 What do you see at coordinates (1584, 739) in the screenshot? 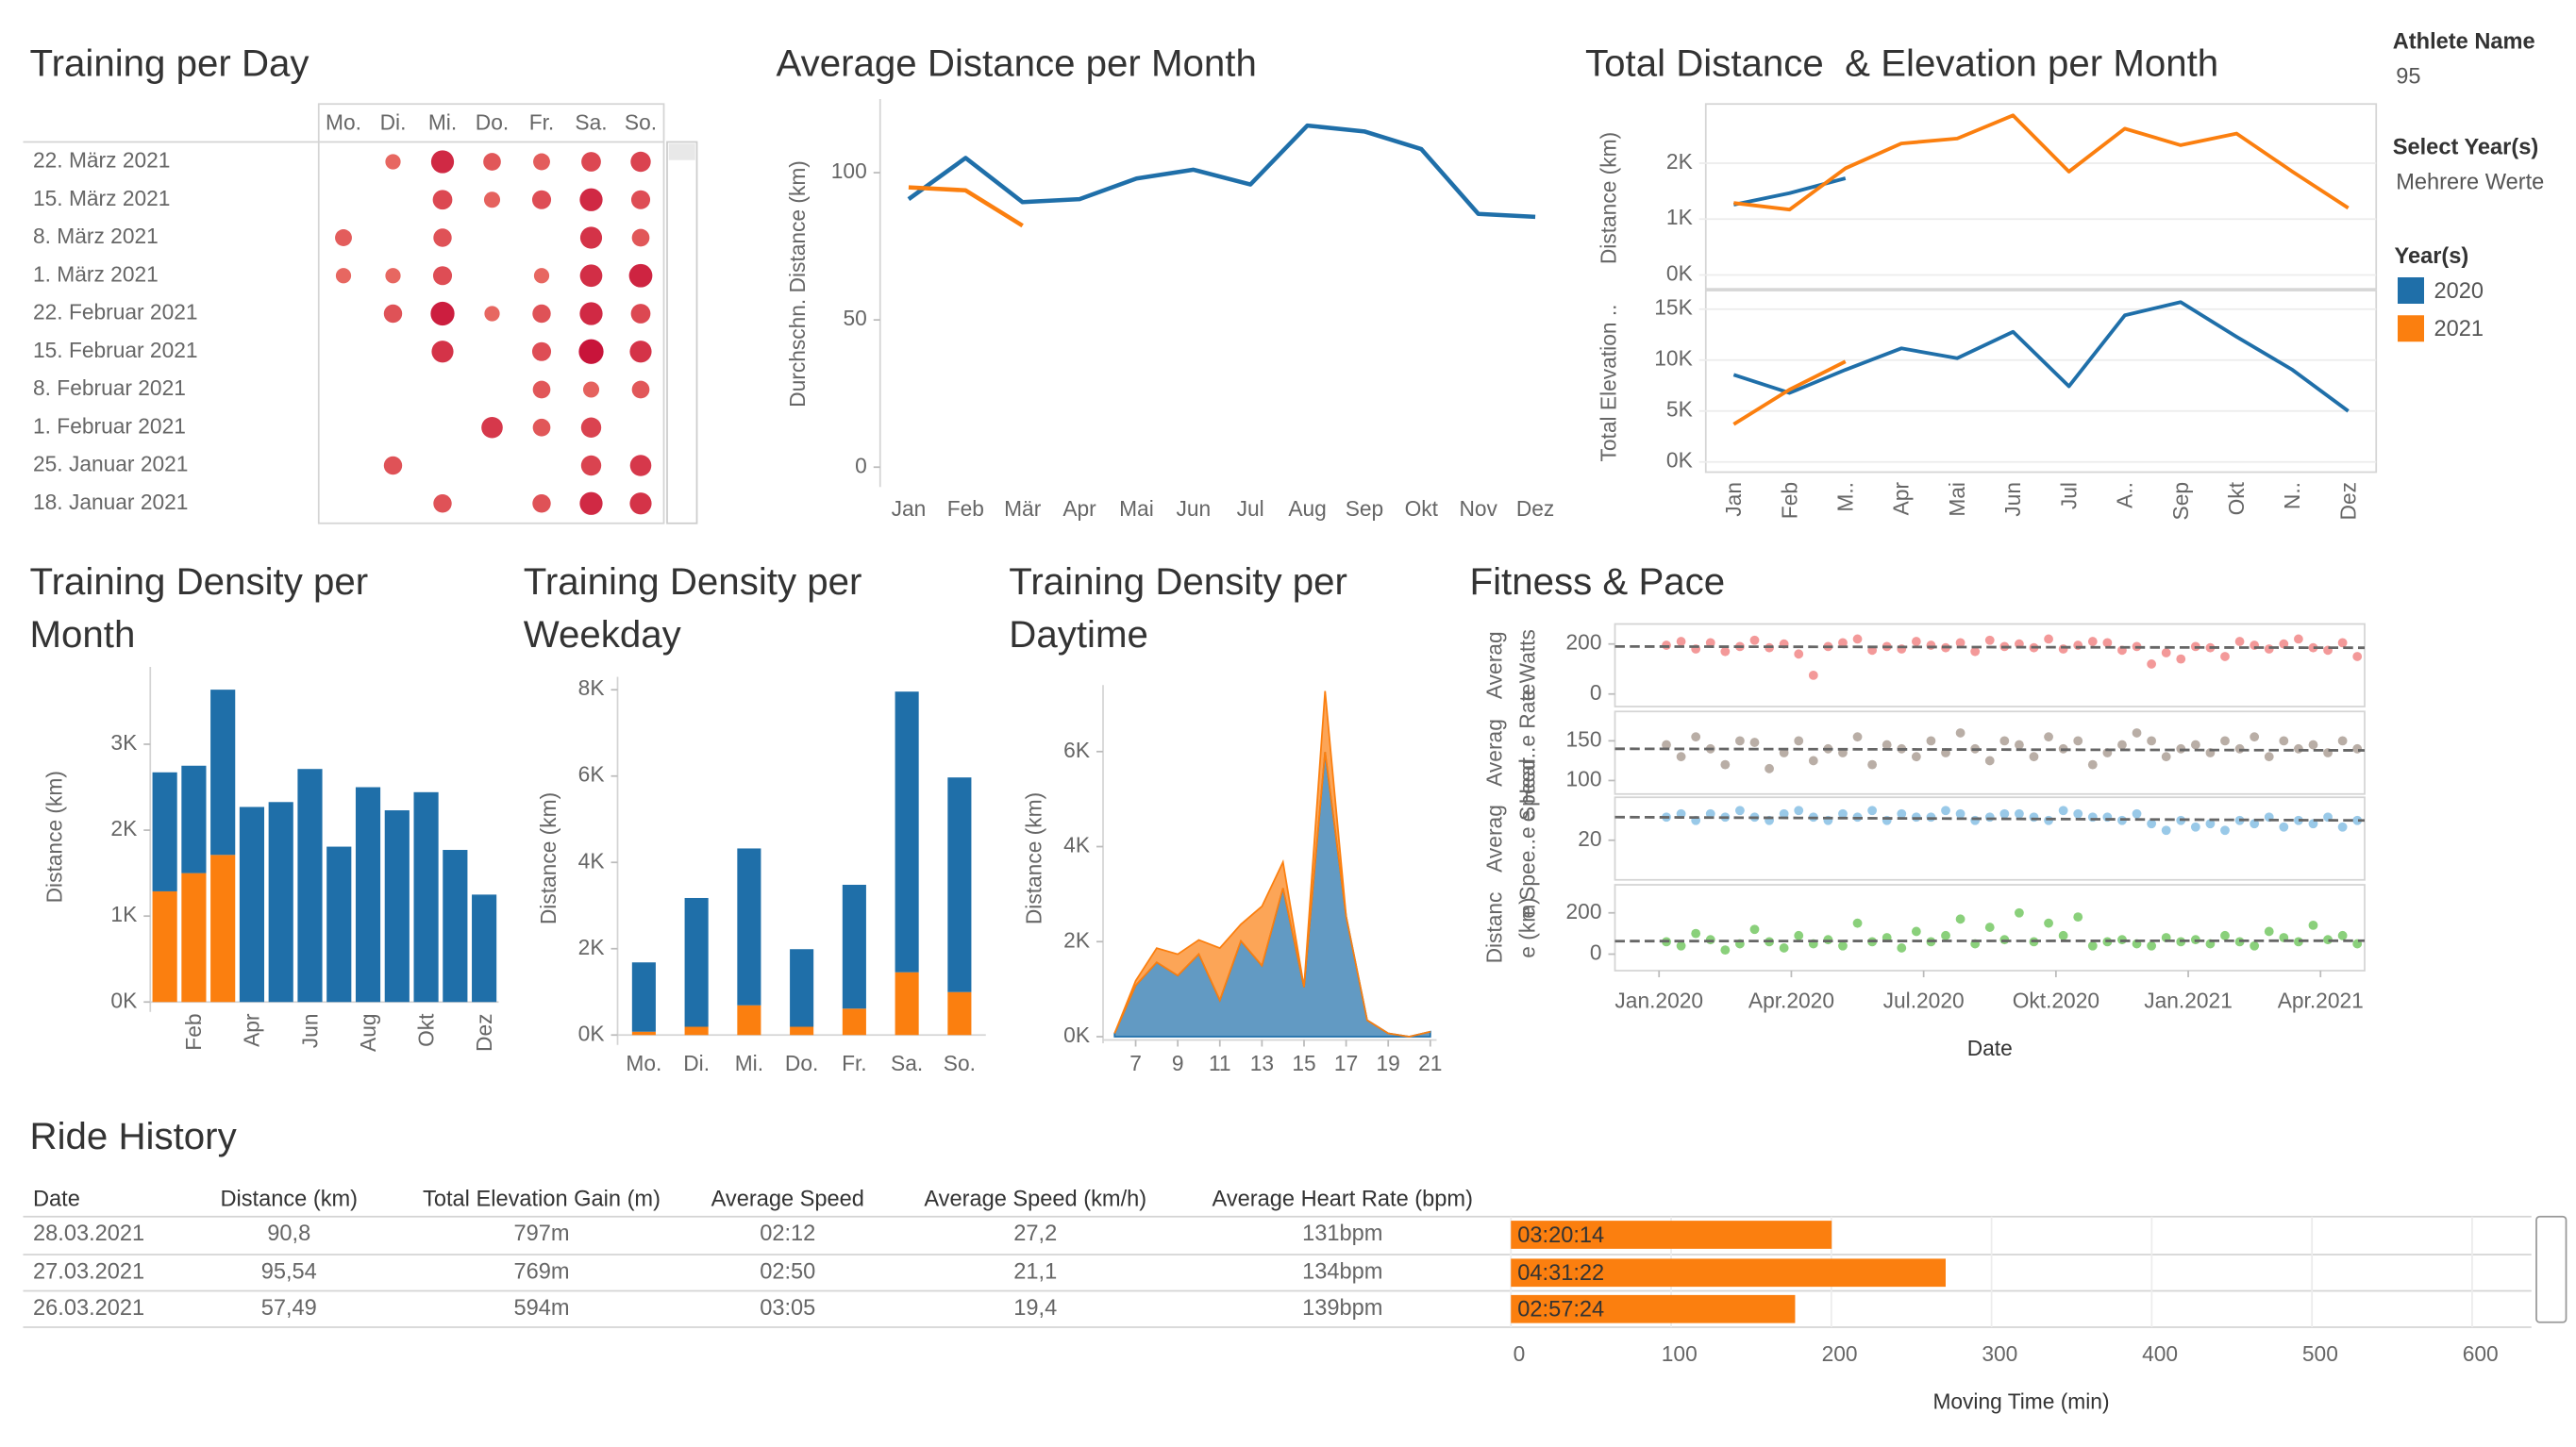
I see `y-tick-label: 150` at bounding box center [1584, 739].